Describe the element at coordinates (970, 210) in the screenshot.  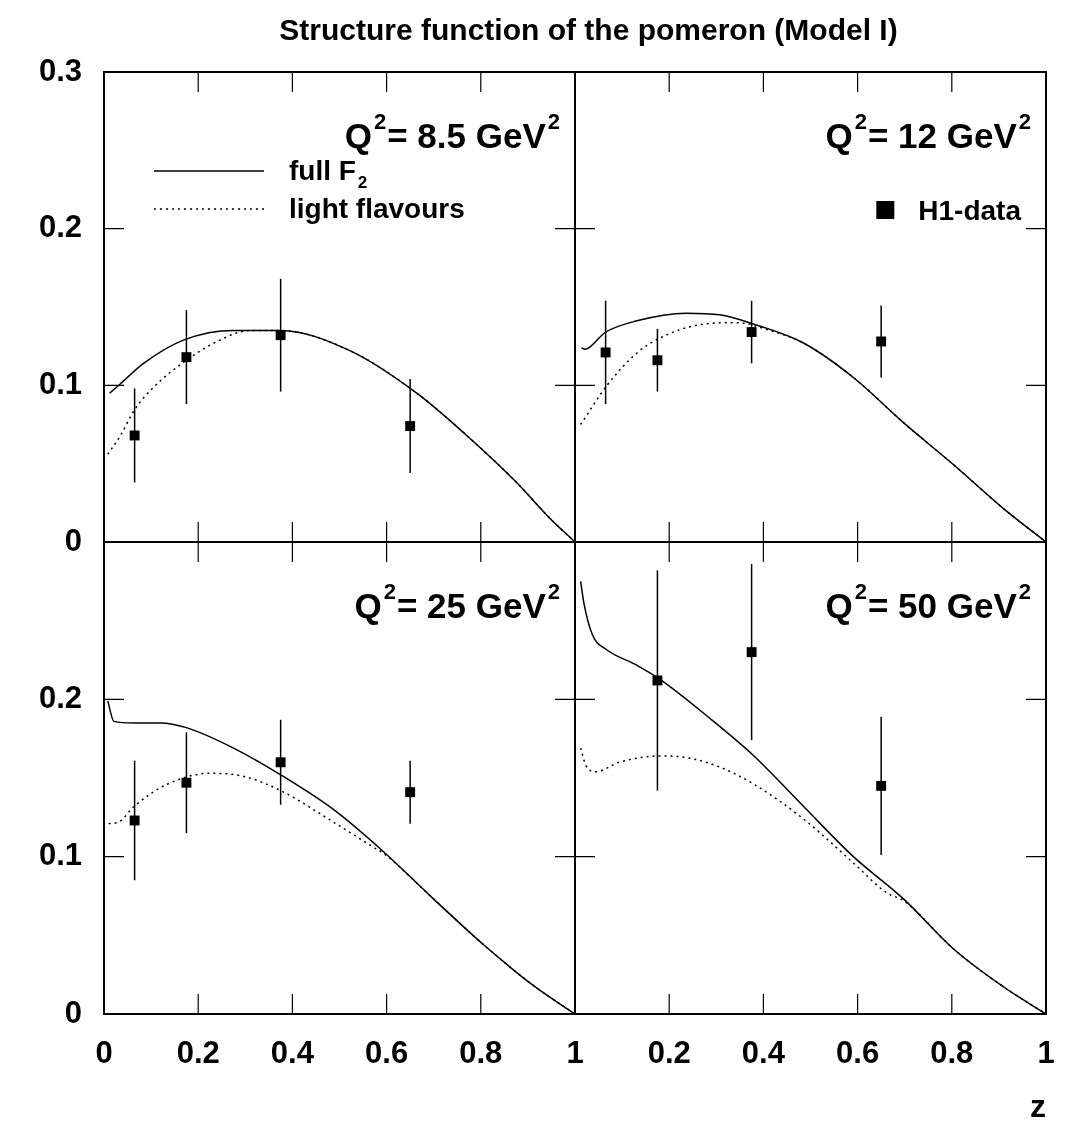
I see `legend-label: H1-data` at that location.